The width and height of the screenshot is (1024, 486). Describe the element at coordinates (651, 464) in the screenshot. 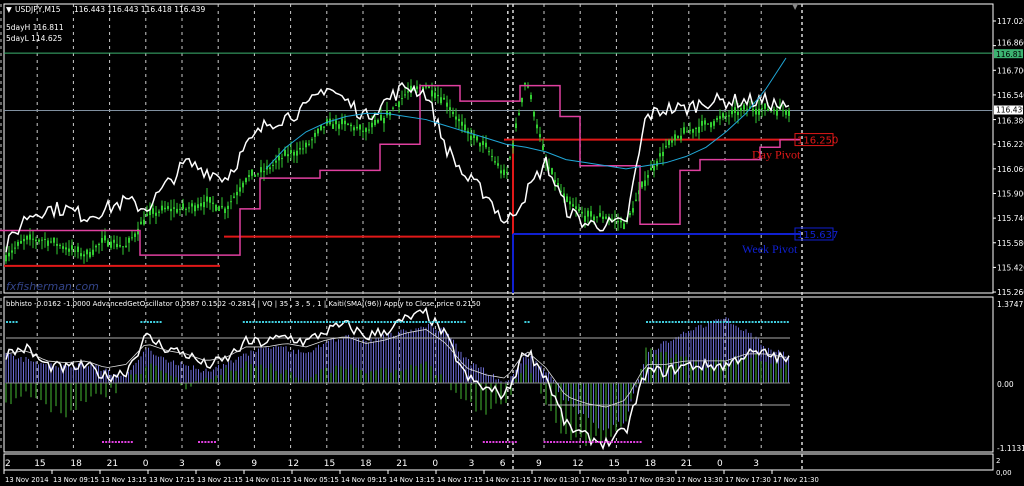

I see `hour-axis-label: 18` at that location.